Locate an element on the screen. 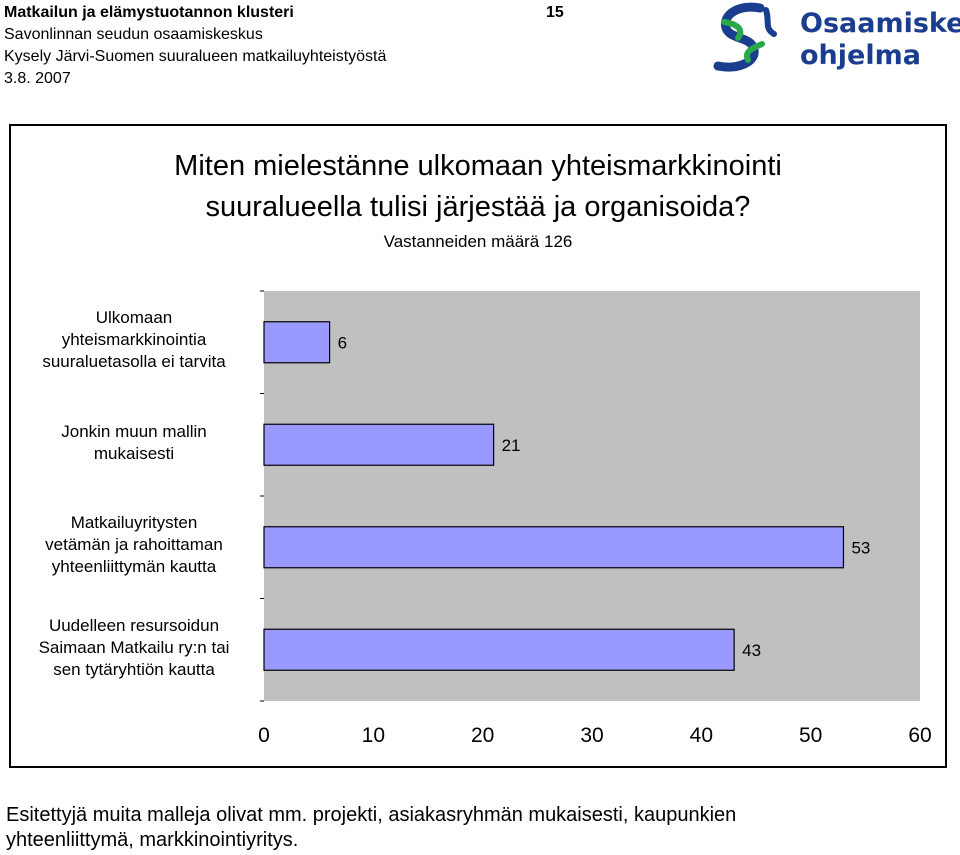 The width and height of the screenshot is (960, 855). osaamiskeskus-logo-icon is located at coordinates (745, 37).